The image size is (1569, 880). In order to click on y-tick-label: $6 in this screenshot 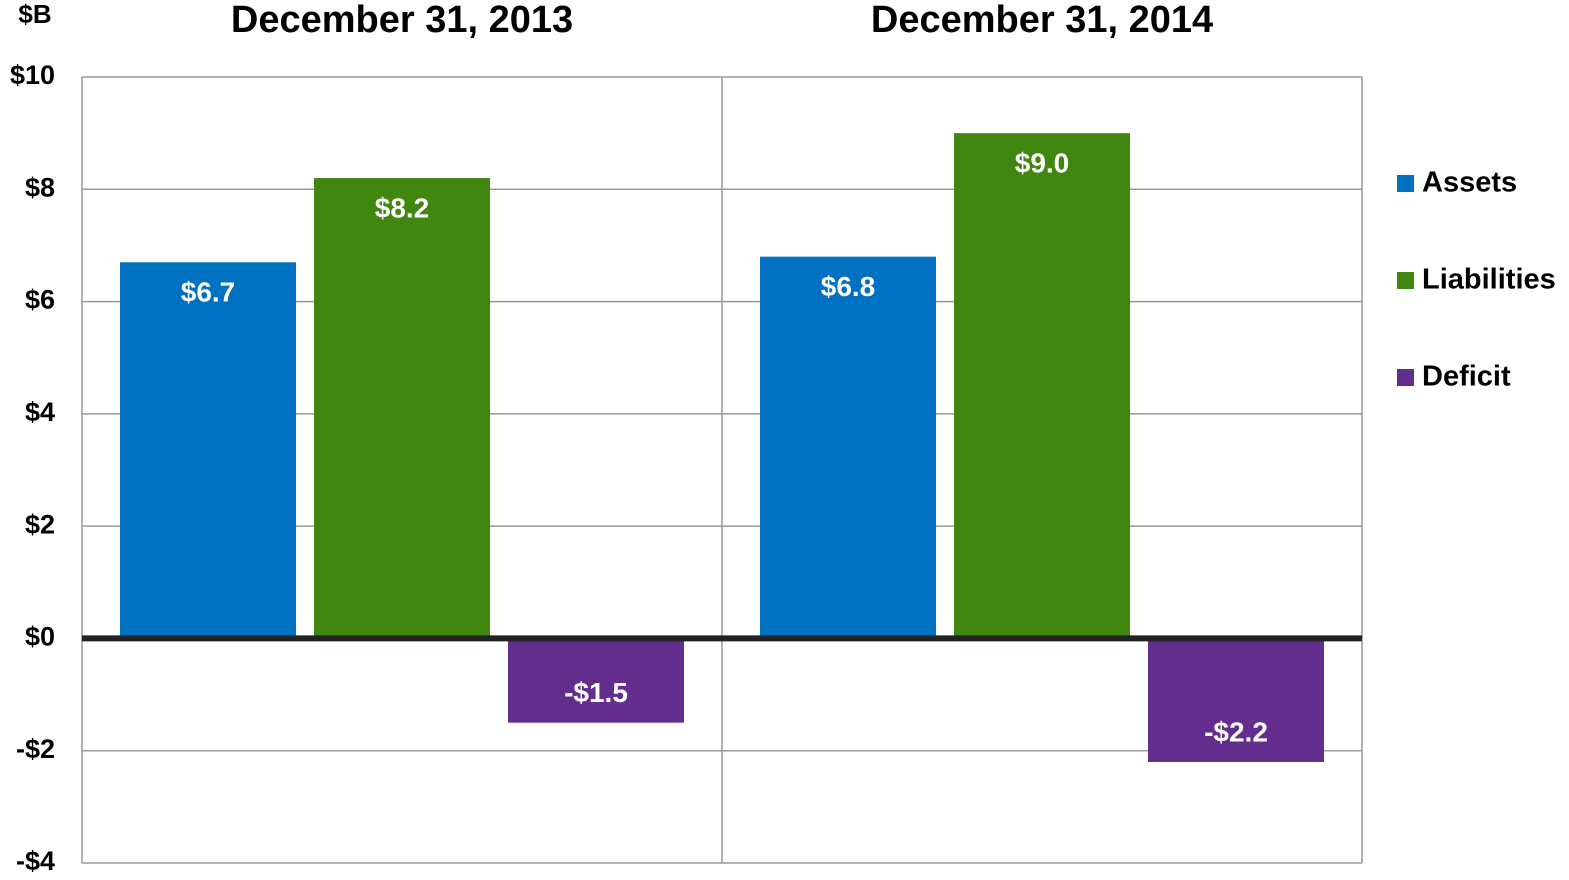, I will do `click(40, 300)`.